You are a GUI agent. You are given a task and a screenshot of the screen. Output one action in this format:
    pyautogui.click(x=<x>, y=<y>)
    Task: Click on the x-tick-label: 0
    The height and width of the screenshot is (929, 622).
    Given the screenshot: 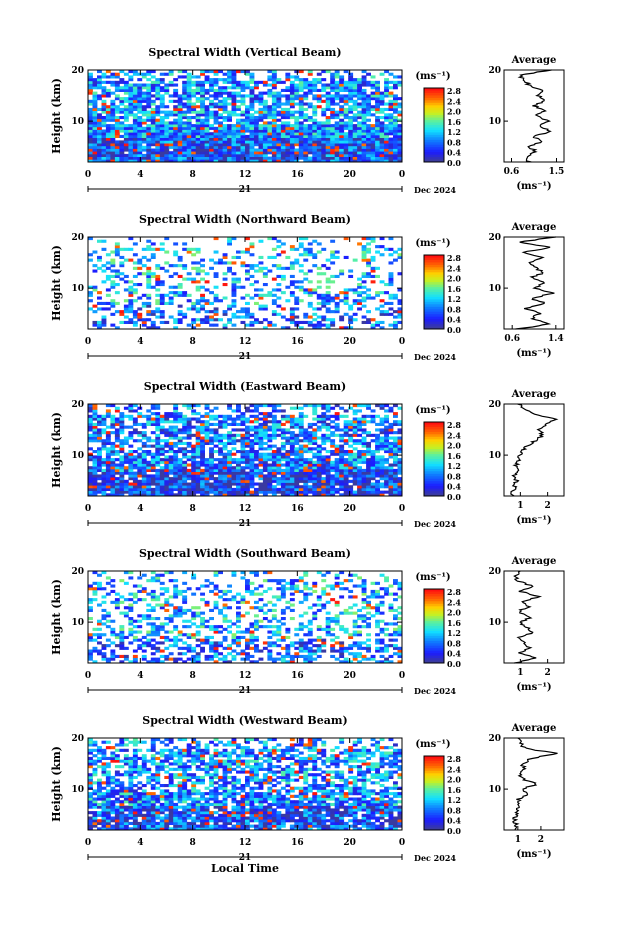 What is the action you would take?
    pyautogui.click(x=88, y=509)
    